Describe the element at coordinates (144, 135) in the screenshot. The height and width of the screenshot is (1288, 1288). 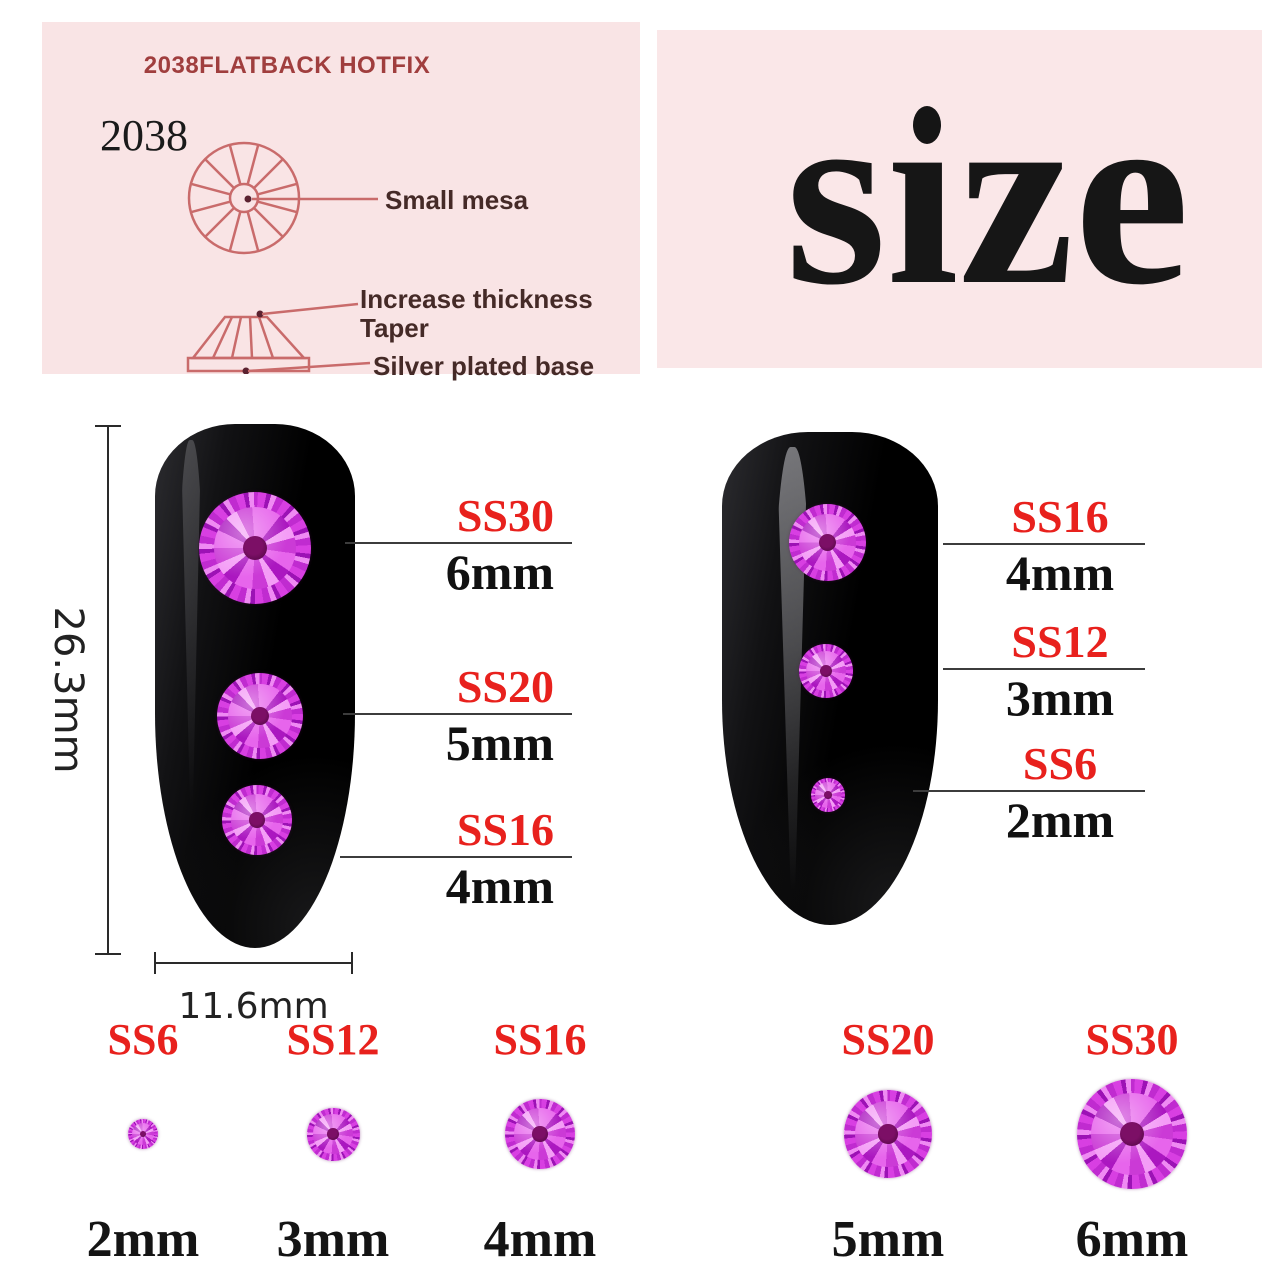
I see `model-number: 2038` at that location.